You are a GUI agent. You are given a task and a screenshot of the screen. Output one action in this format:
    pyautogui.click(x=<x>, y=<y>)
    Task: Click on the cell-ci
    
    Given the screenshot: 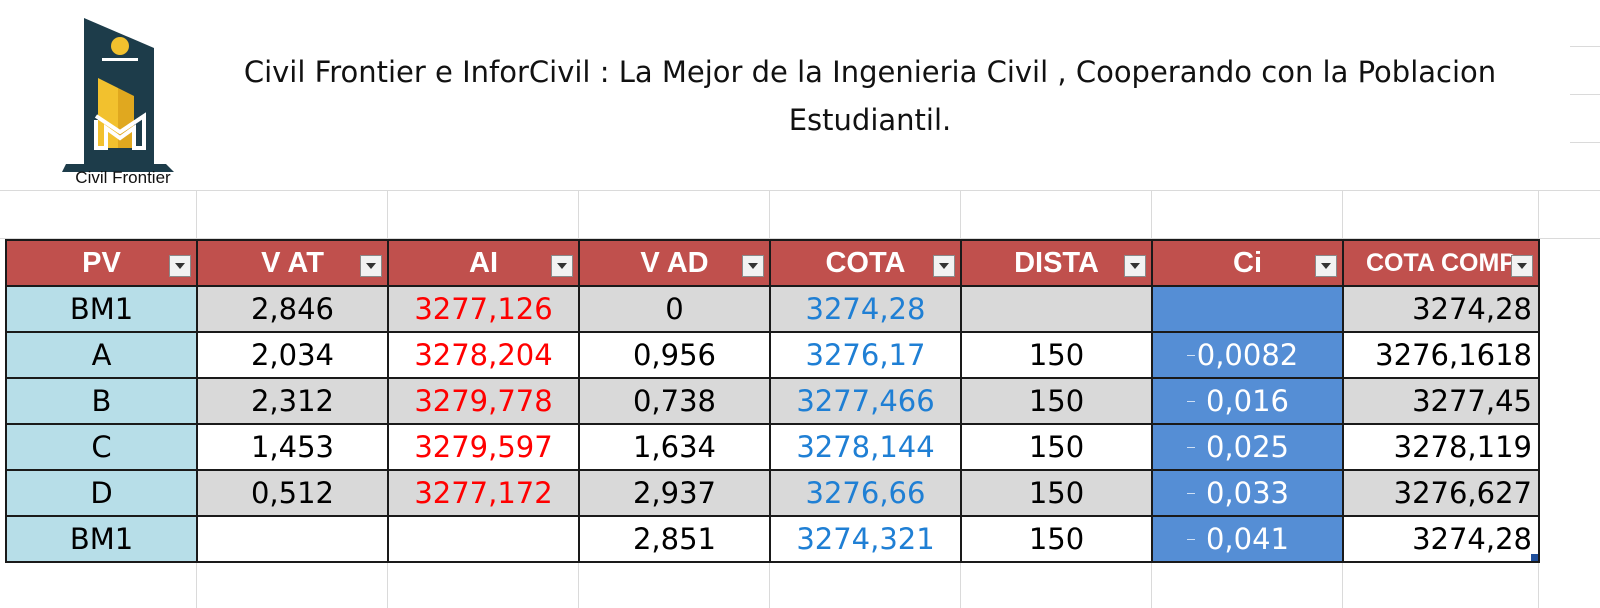 What is the action you would take?
    pyautogui.click(x=1247, y=309)
    